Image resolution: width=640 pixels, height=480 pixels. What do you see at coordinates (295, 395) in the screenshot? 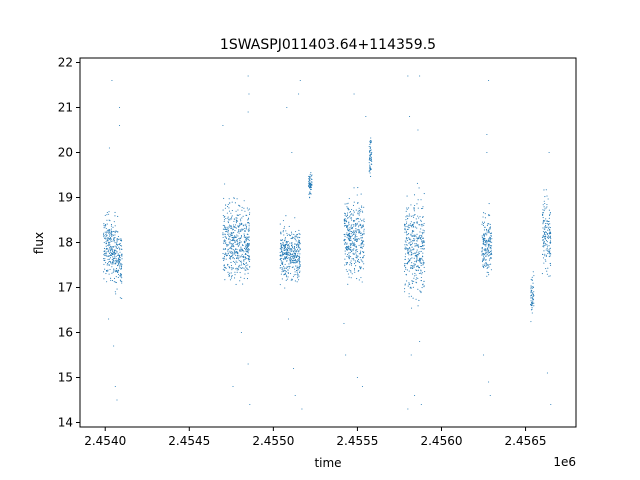
I see `data-point-outlier` at bounding box center [295, 395].